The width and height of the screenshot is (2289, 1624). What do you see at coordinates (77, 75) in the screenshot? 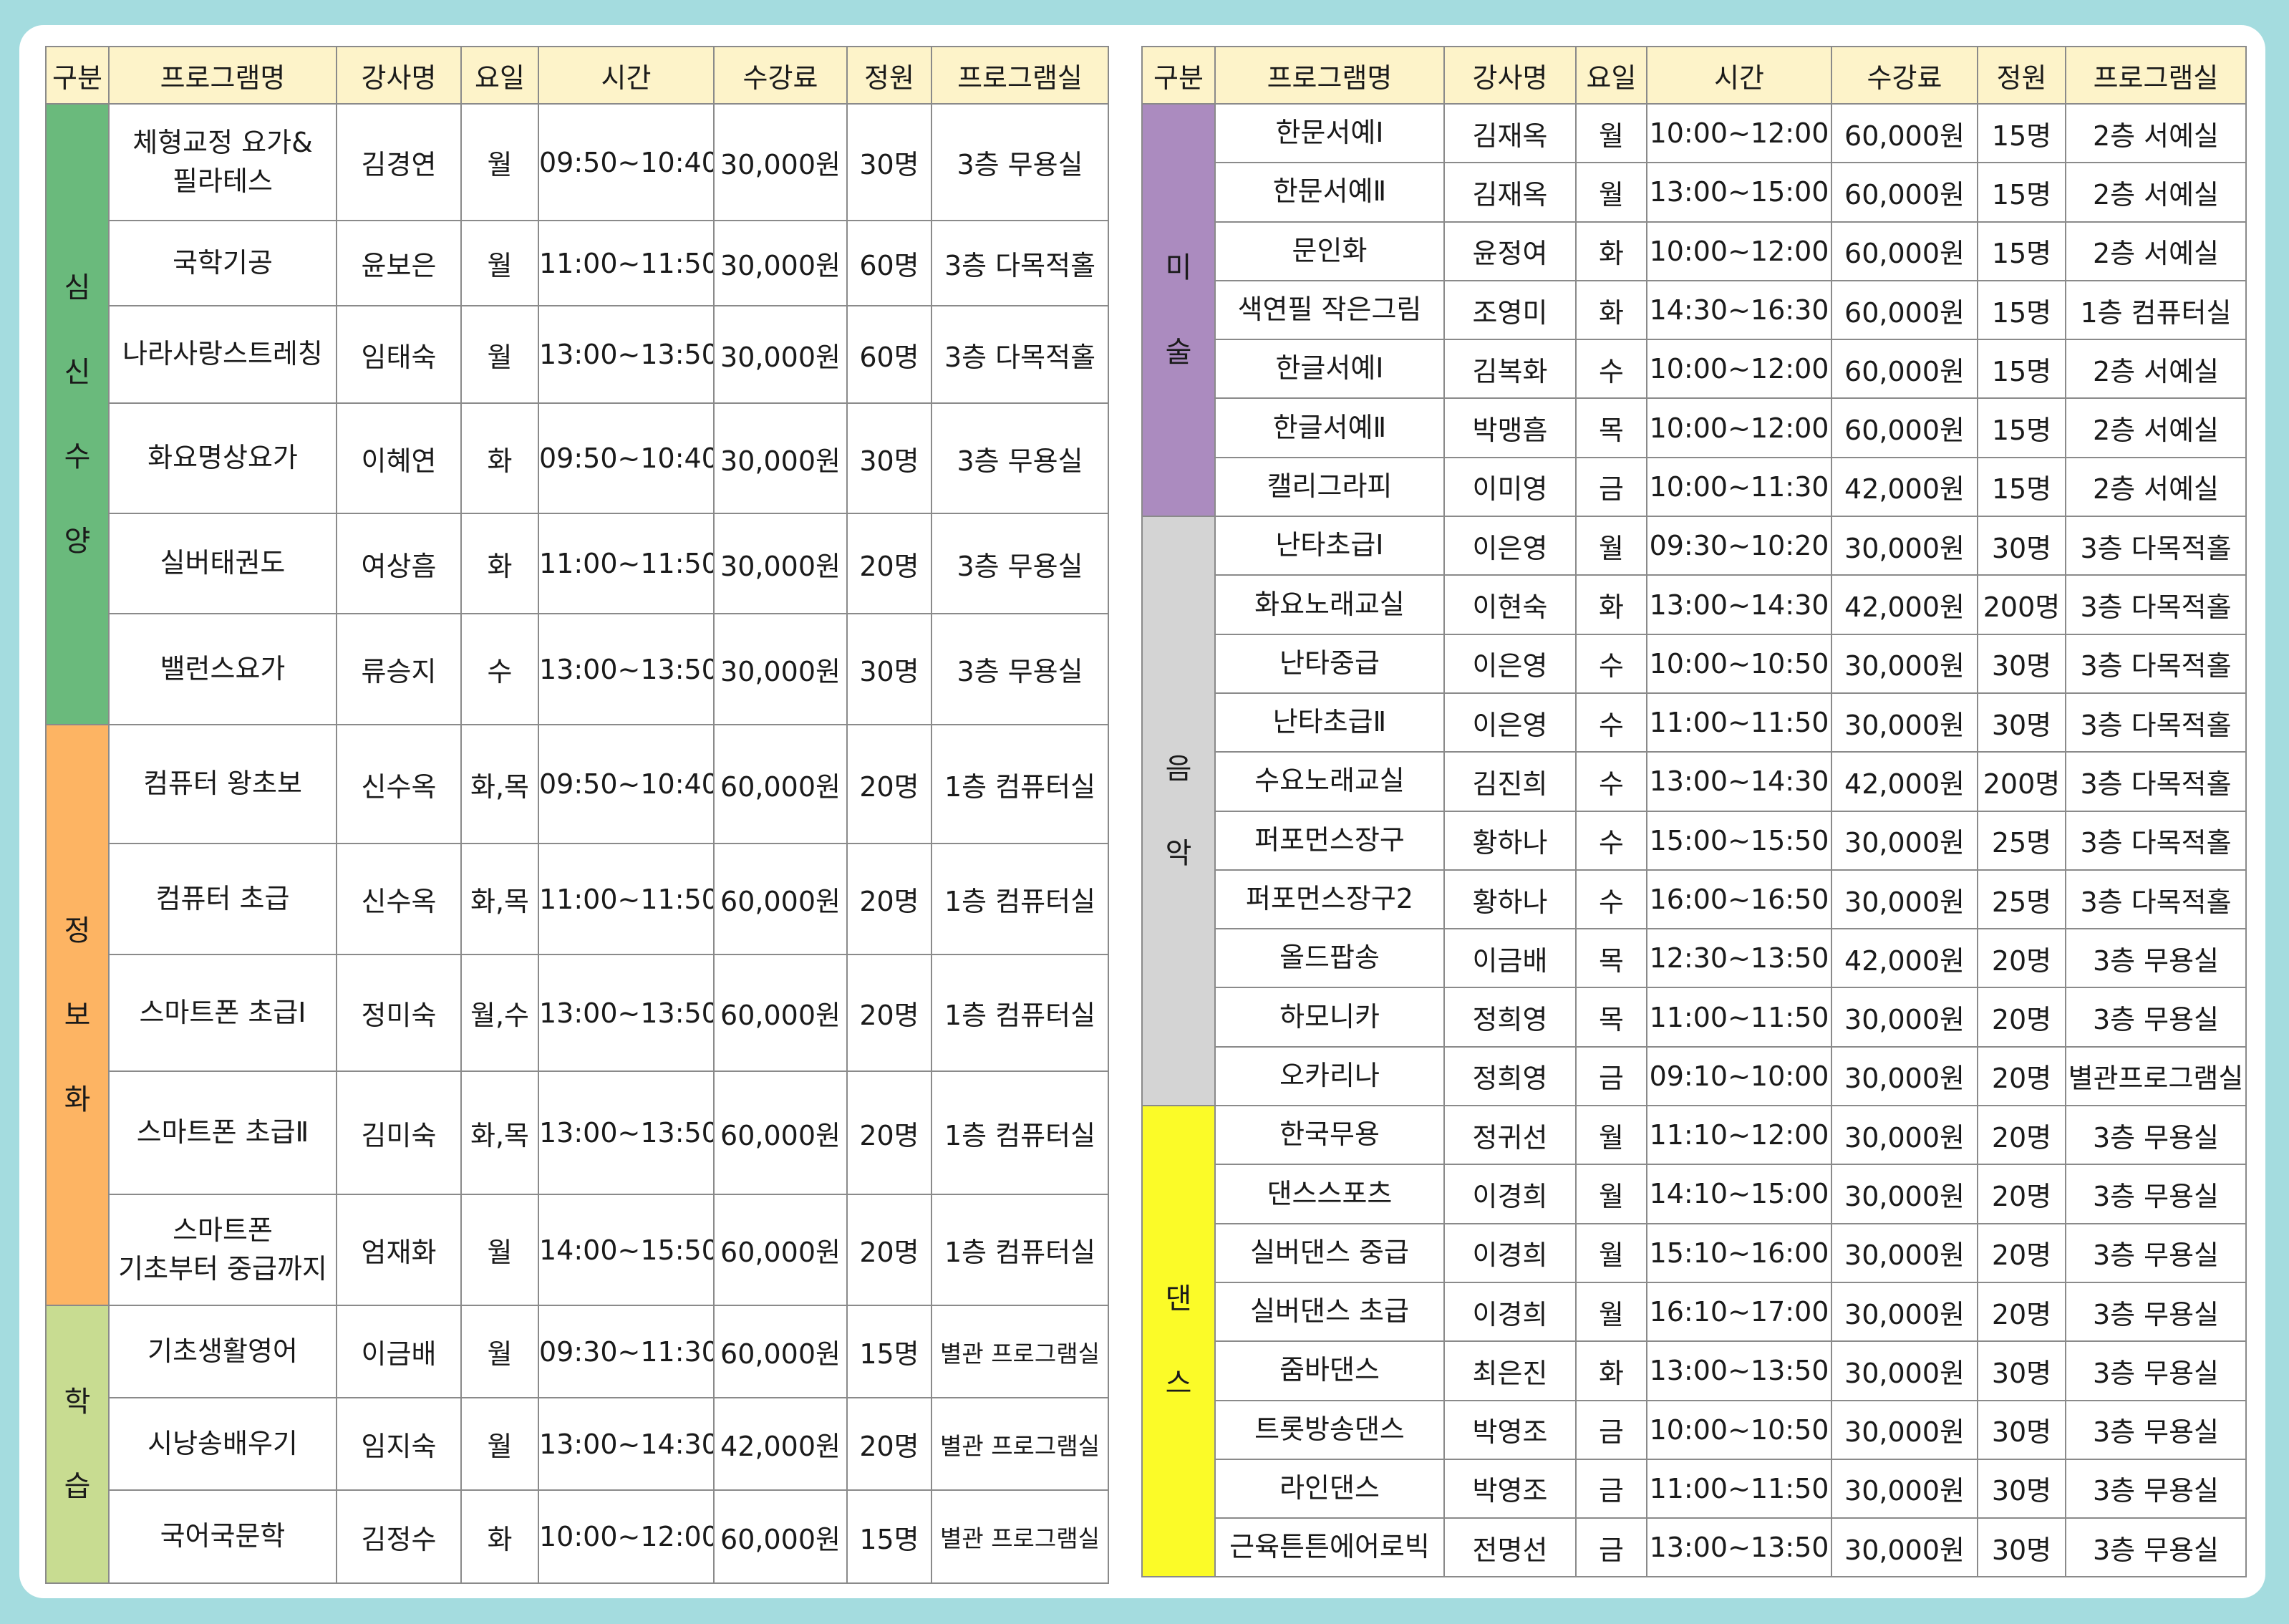
I see `header-category: 구분` at bounding box center [77, 75].